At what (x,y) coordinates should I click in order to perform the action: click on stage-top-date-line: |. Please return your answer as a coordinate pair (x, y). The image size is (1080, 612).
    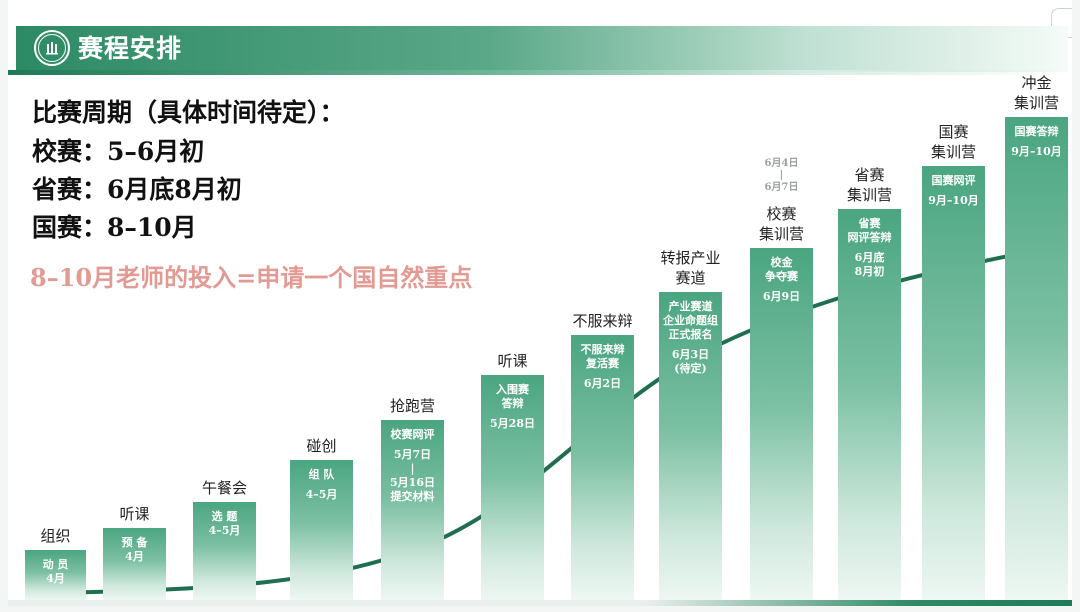
    Looking at the image, I should click on (781, 175).